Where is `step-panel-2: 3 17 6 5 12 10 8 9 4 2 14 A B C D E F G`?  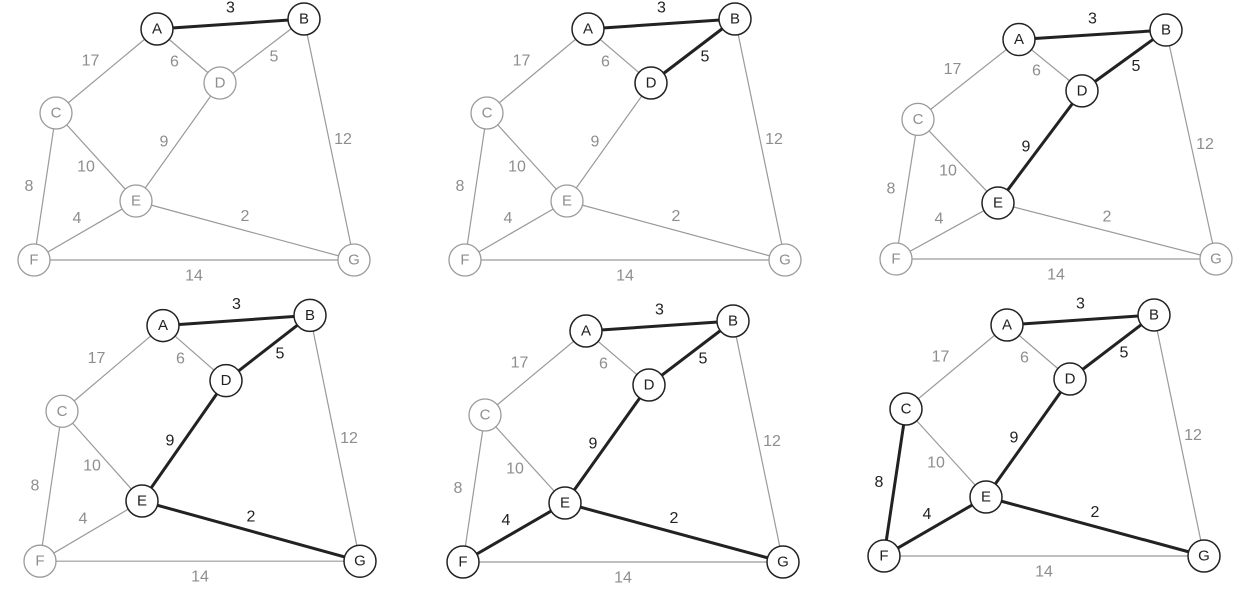
step-panel-2: 3 17 6 5 12 10 8 9 4 2 14 A B C D E F G is located at coordinates (625, 142).